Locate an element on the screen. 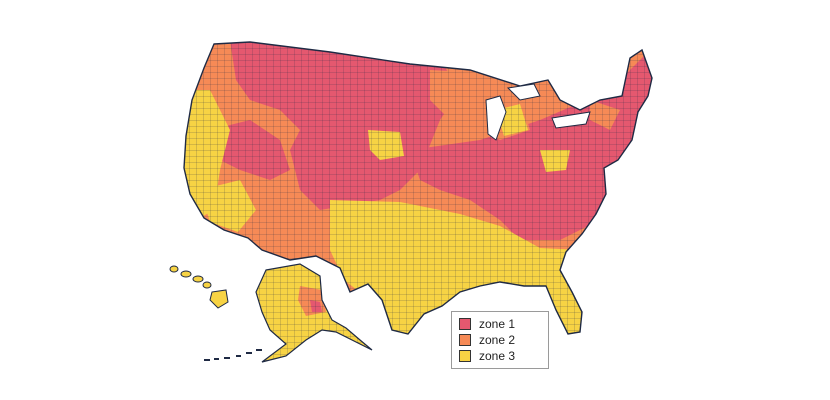  legend-item-zone-2: zone 2 is located at coordinates (503, 340).